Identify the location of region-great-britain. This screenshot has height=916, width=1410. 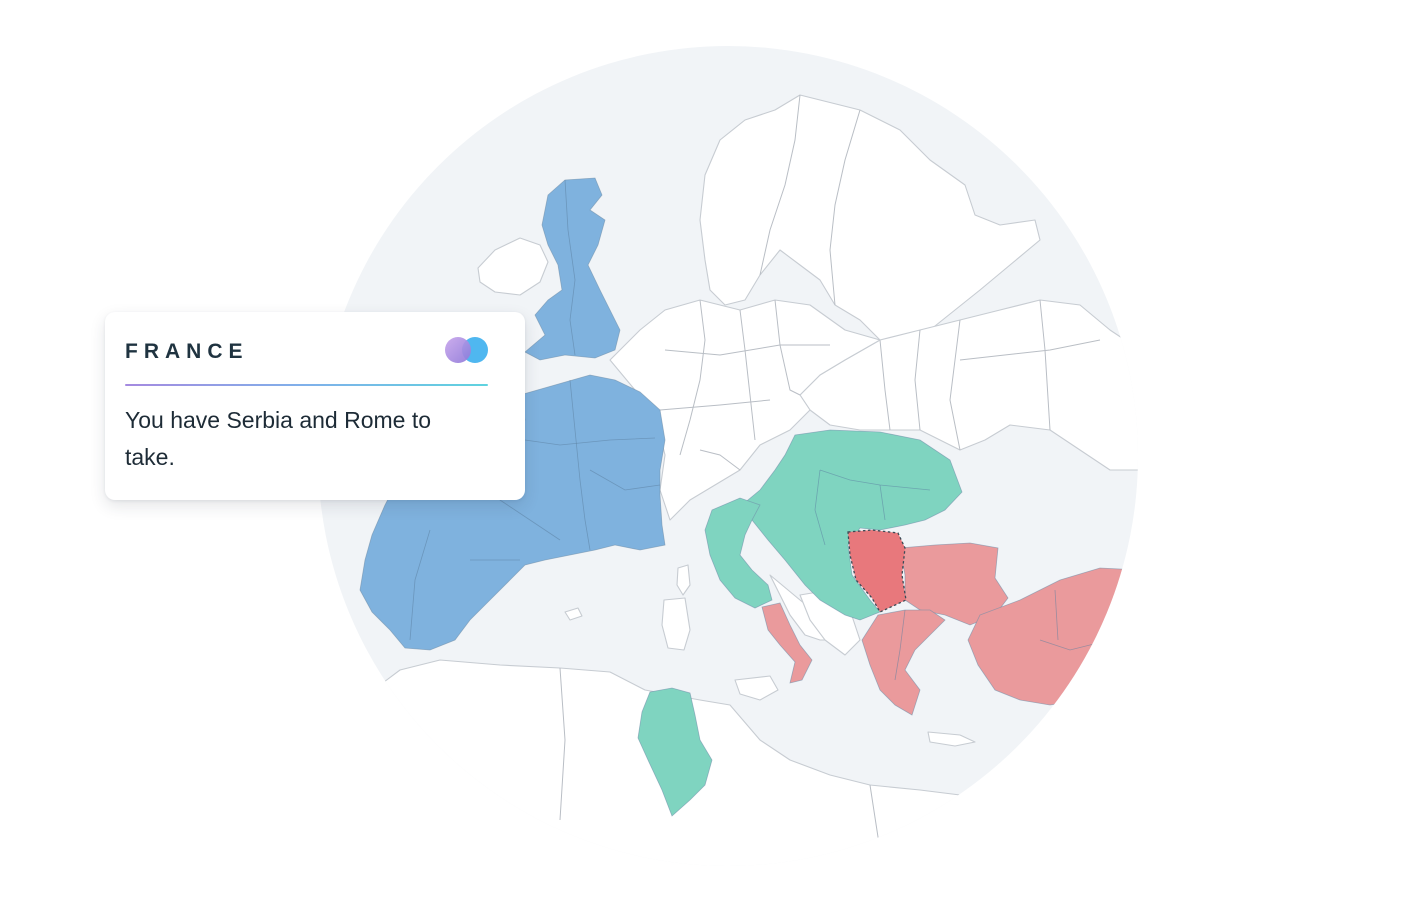
(572, 269).